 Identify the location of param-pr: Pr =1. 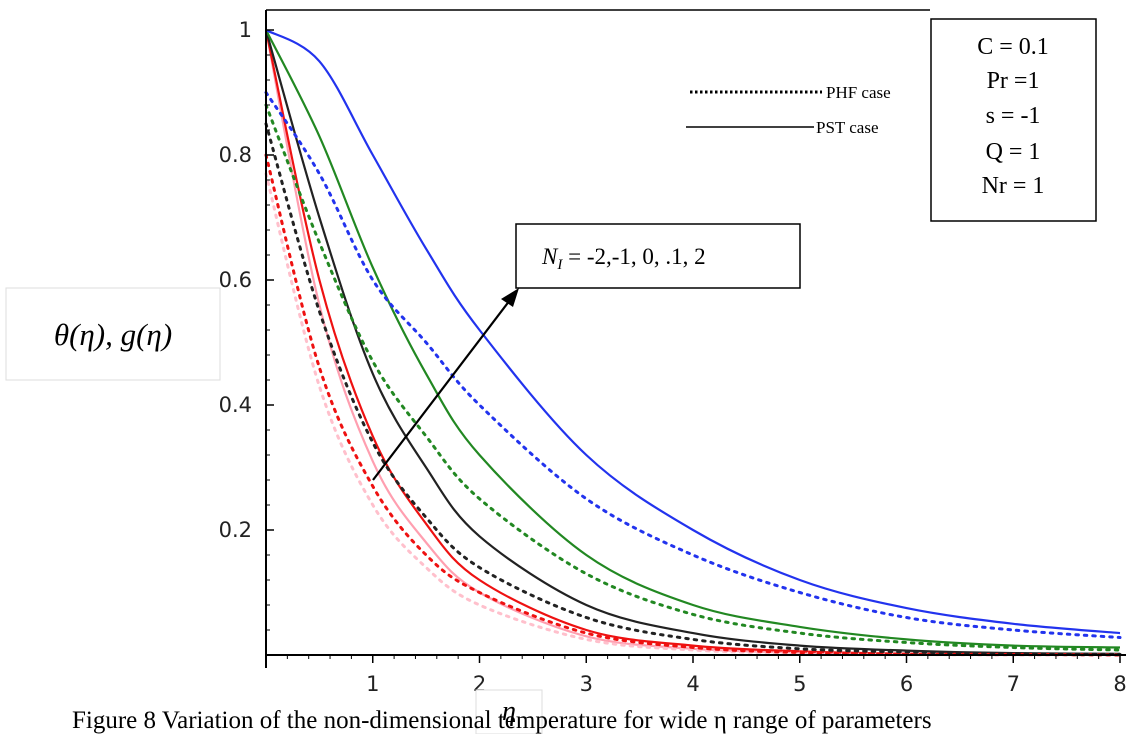
(1013, 81).